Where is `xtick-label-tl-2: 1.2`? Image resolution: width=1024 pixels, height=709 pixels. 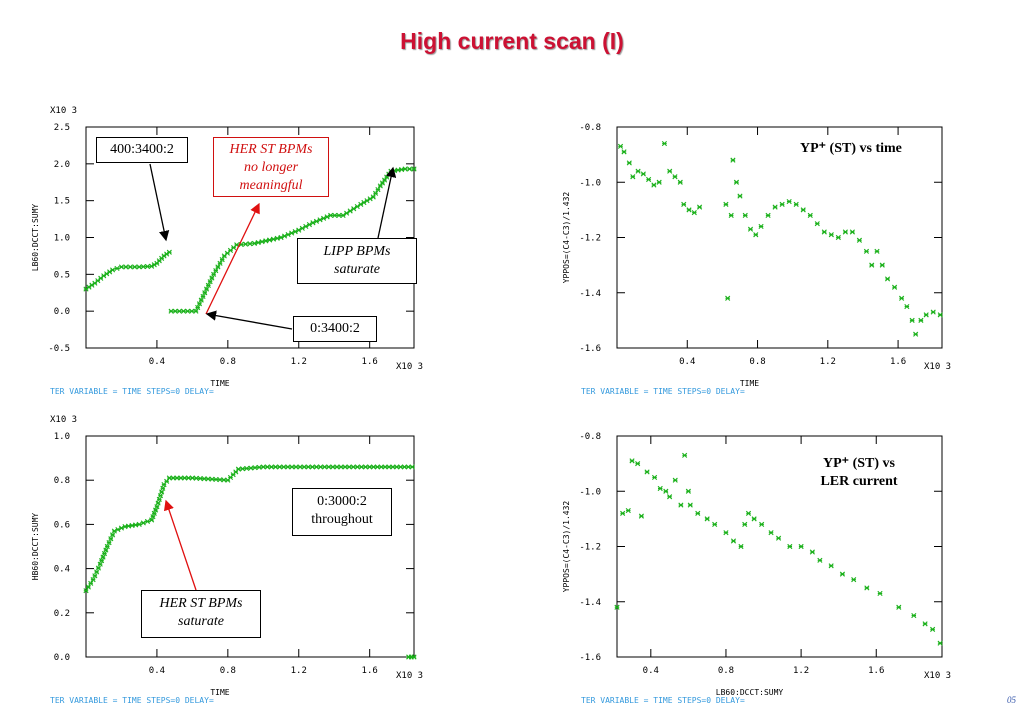
xtick-label-tl-2: 1.2 is located at coordinates (299, 362).